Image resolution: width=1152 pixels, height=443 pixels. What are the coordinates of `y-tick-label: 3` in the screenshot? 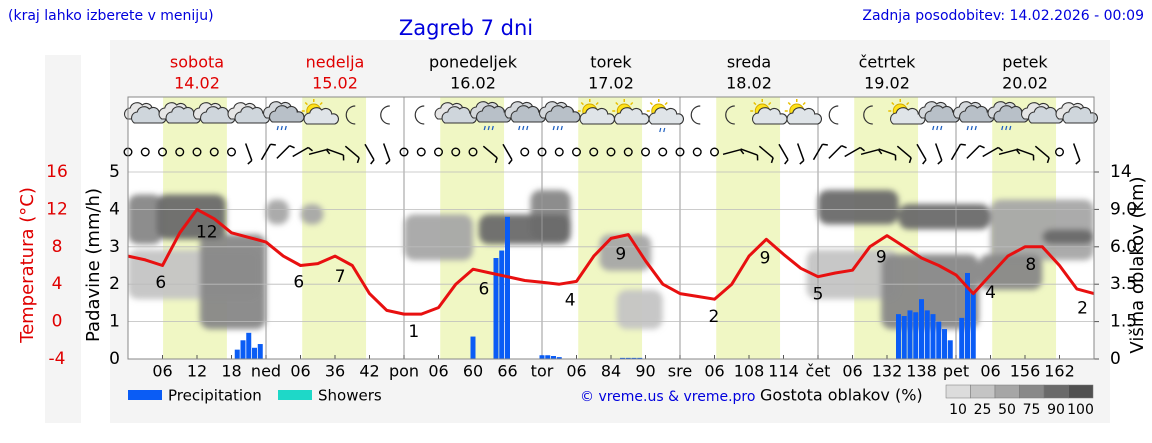 It's located at (114, 247).